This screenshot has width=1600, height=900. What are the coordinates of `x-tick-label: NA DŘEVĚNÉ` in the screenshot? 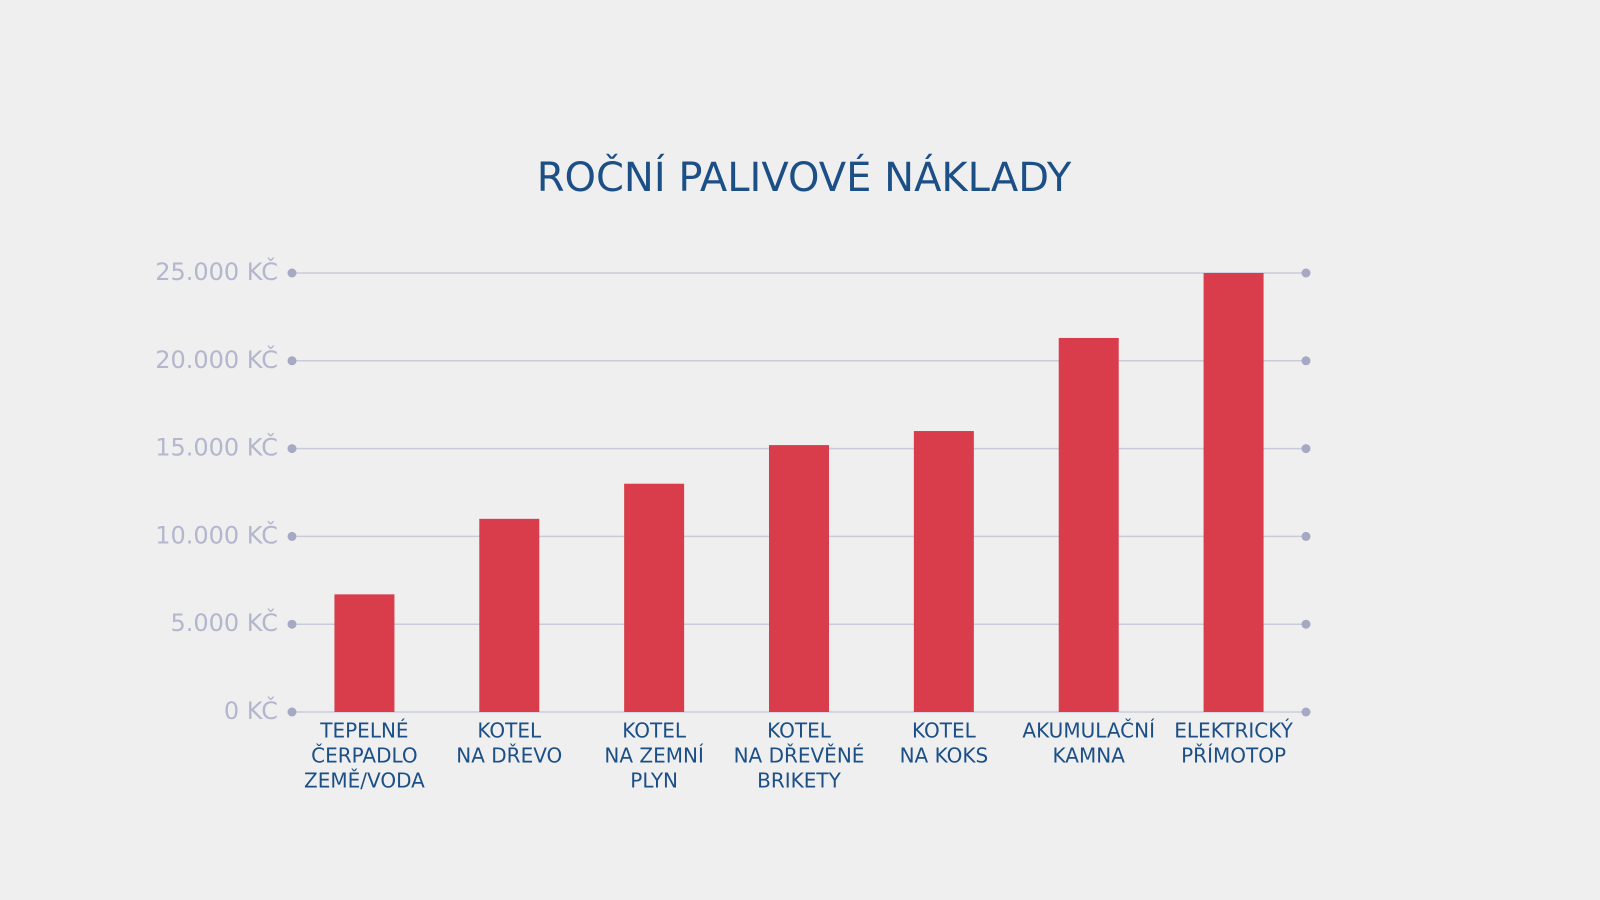 It's located at (799, 756).